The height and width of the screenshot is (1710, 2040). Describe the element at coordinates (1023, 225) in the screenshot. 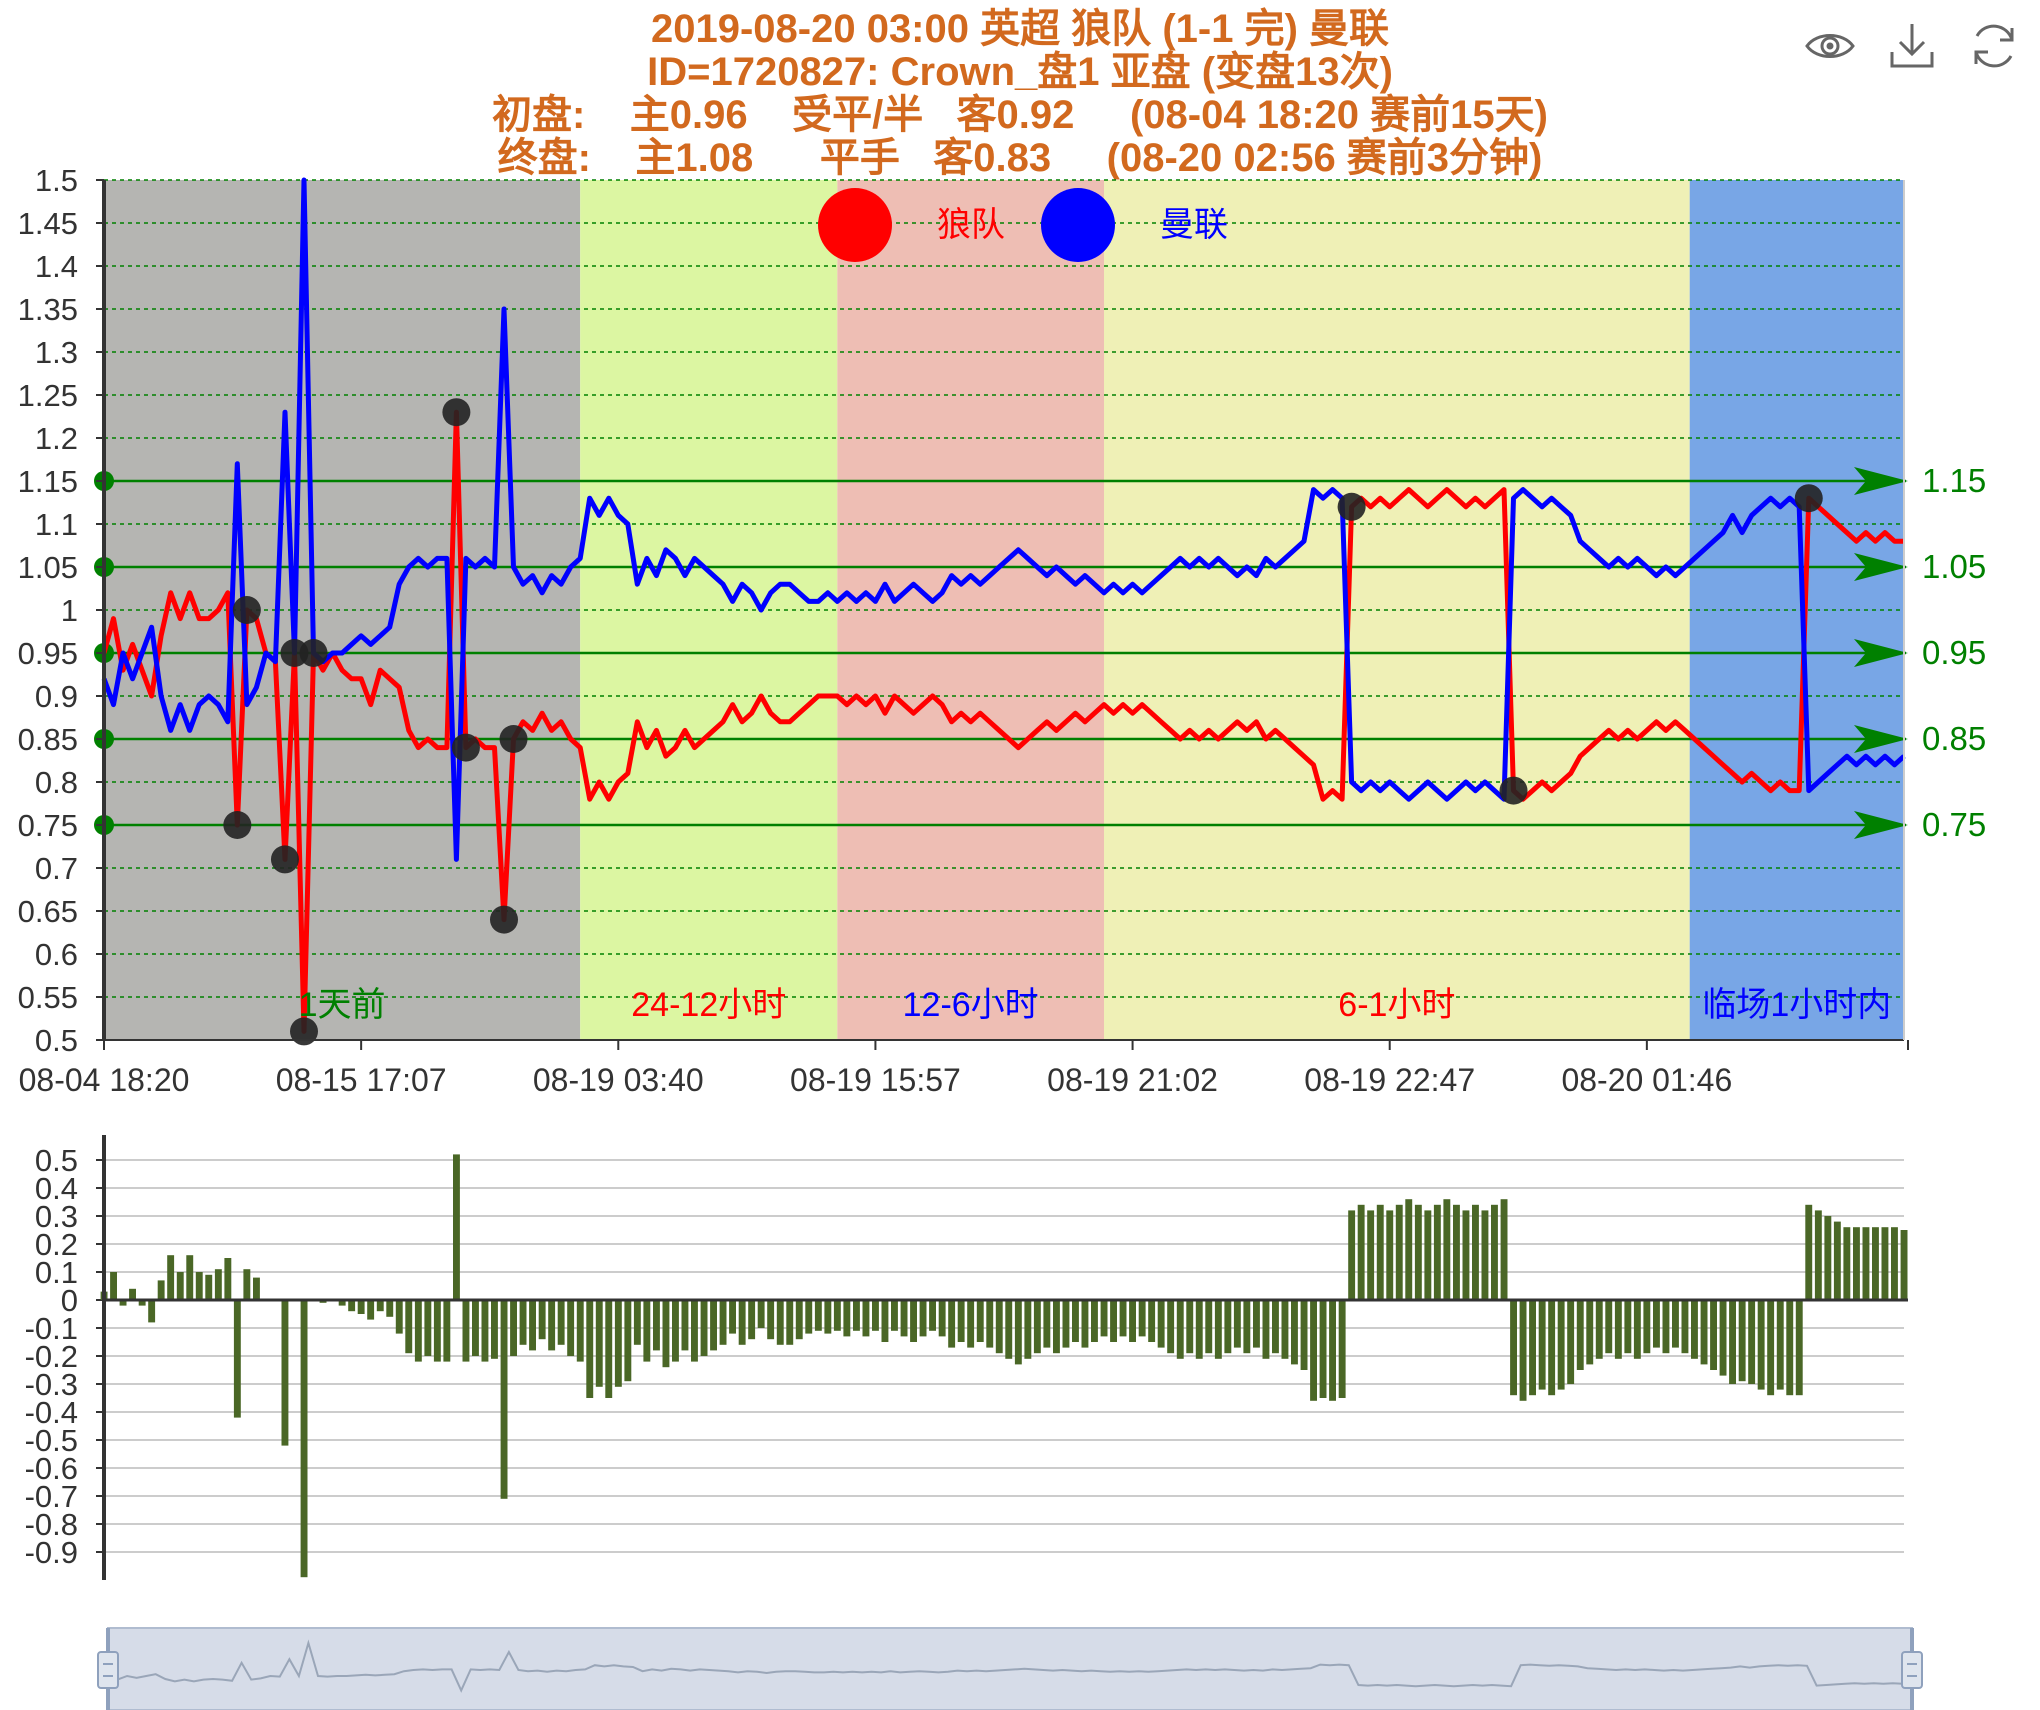

I see `legend: 狼队 曼联` at that location.